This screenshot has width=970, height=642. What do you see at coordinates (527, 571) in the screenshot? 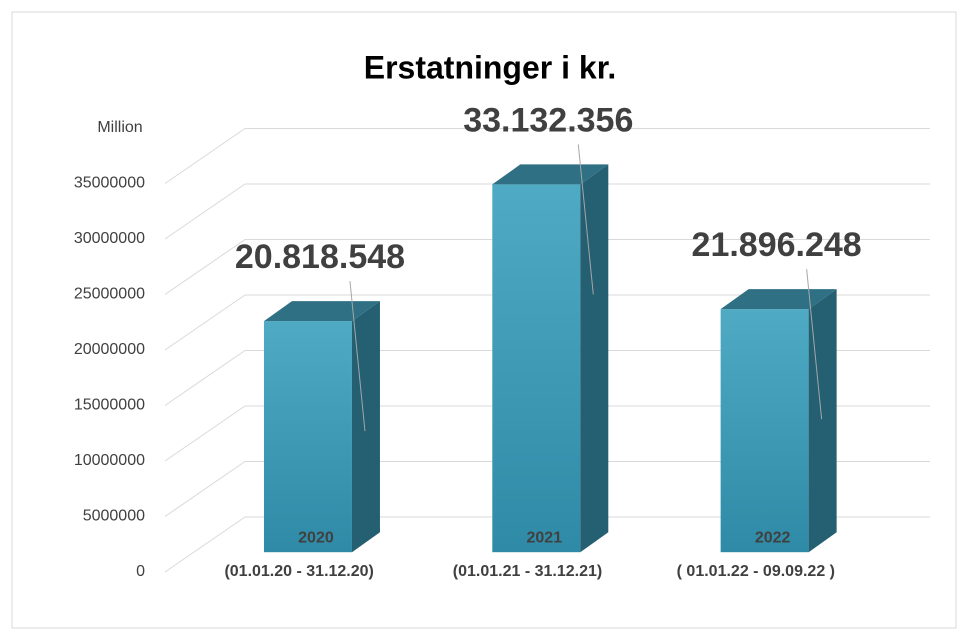
I see `x-tick-period: (01.01.21 - 31.12.21)` at bounding box center [527, 571].